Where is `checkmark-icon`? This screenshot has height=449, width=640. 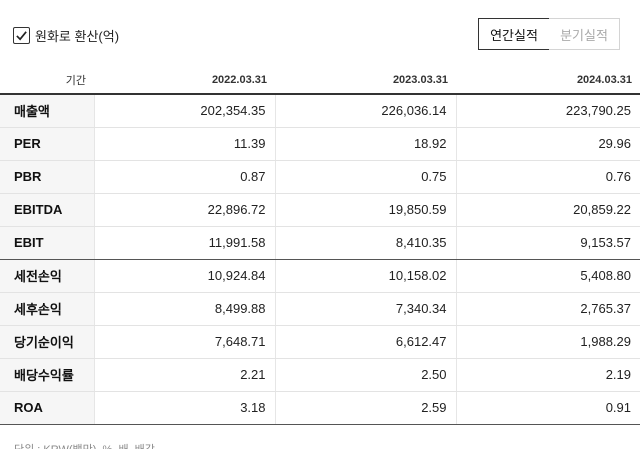
checkmark-icon is located at coordinates (21, 36).